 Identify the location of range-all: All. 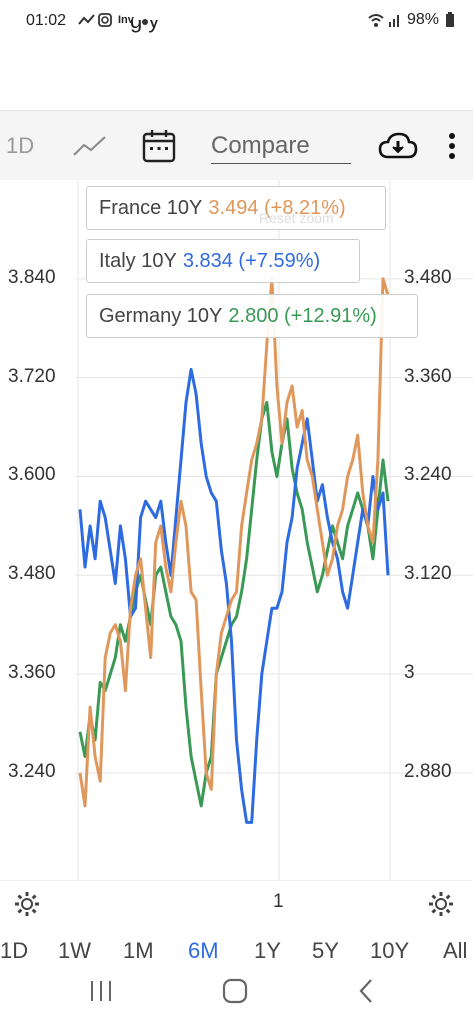
(455, 949).